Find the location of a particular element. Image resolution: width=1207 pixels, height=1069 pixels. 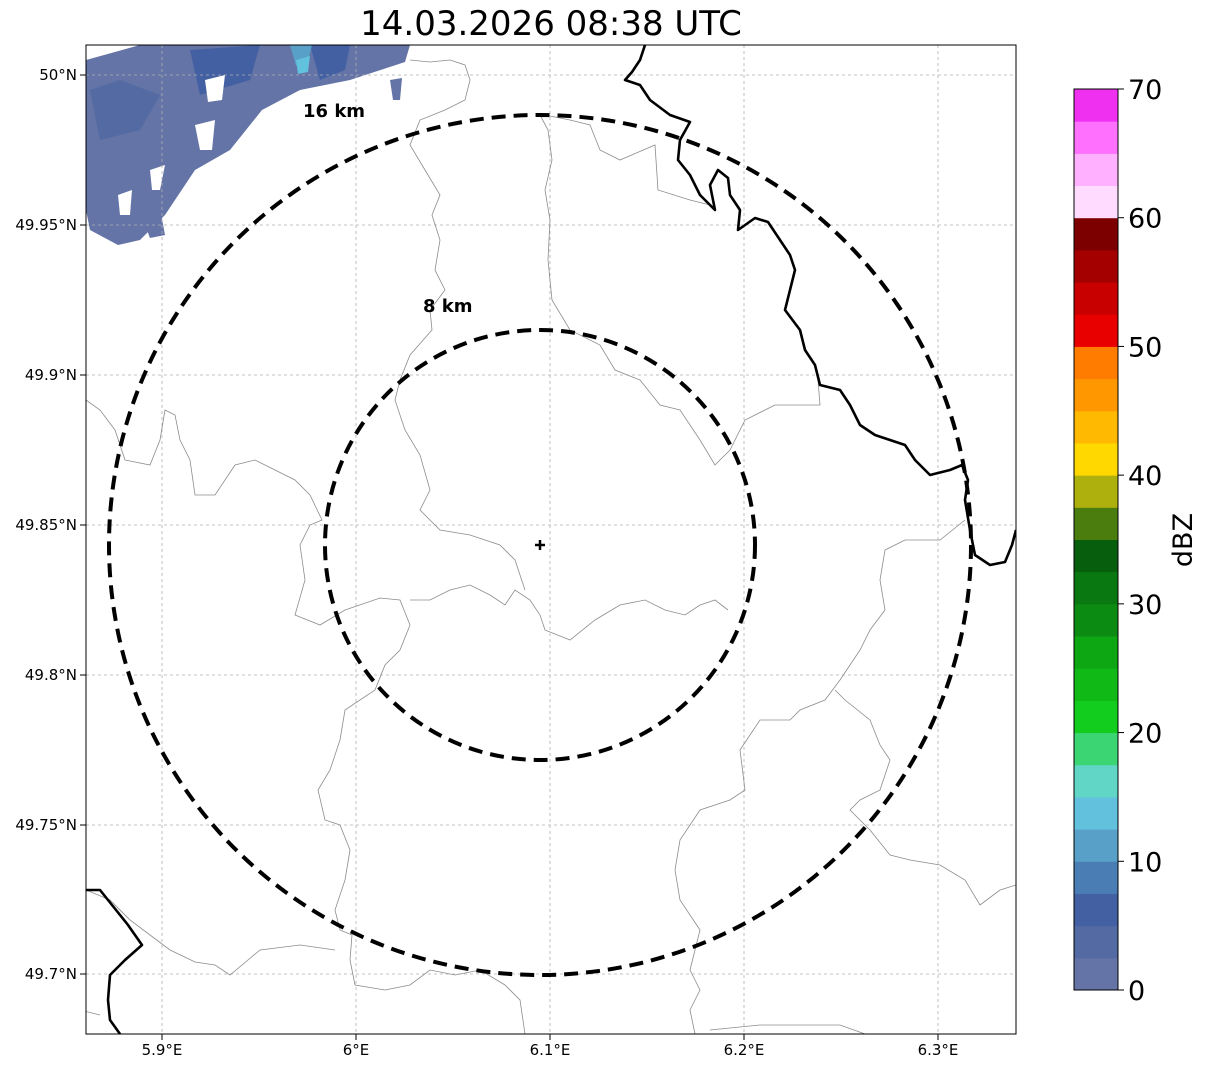

x-tick-label: 6.1°E is located at coordinates (550, 1050).